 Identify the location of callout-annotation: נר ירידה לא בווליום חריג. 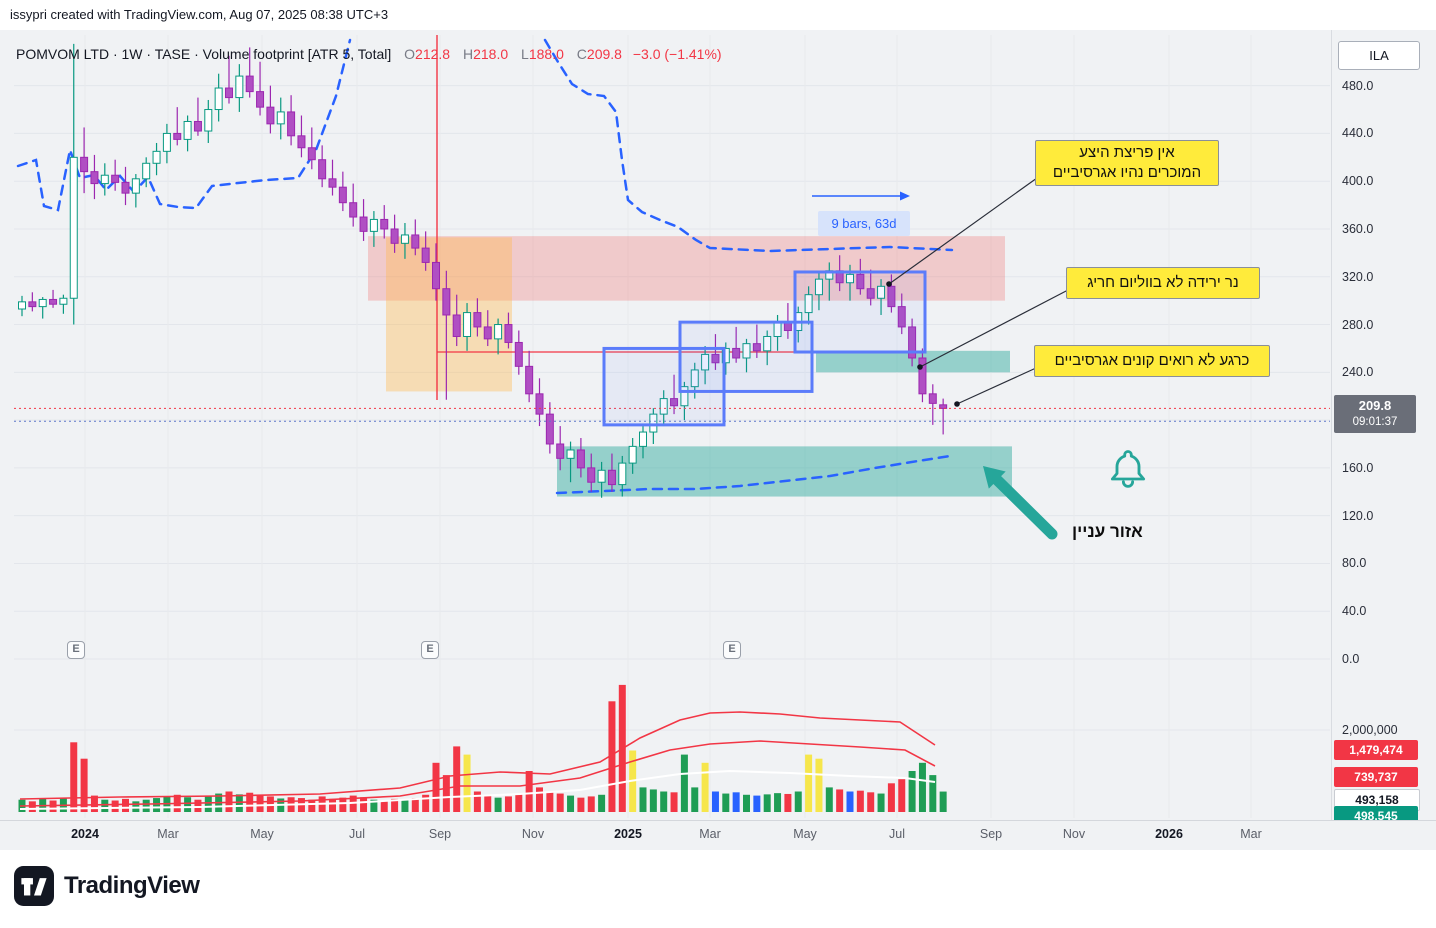
(1163, 283).